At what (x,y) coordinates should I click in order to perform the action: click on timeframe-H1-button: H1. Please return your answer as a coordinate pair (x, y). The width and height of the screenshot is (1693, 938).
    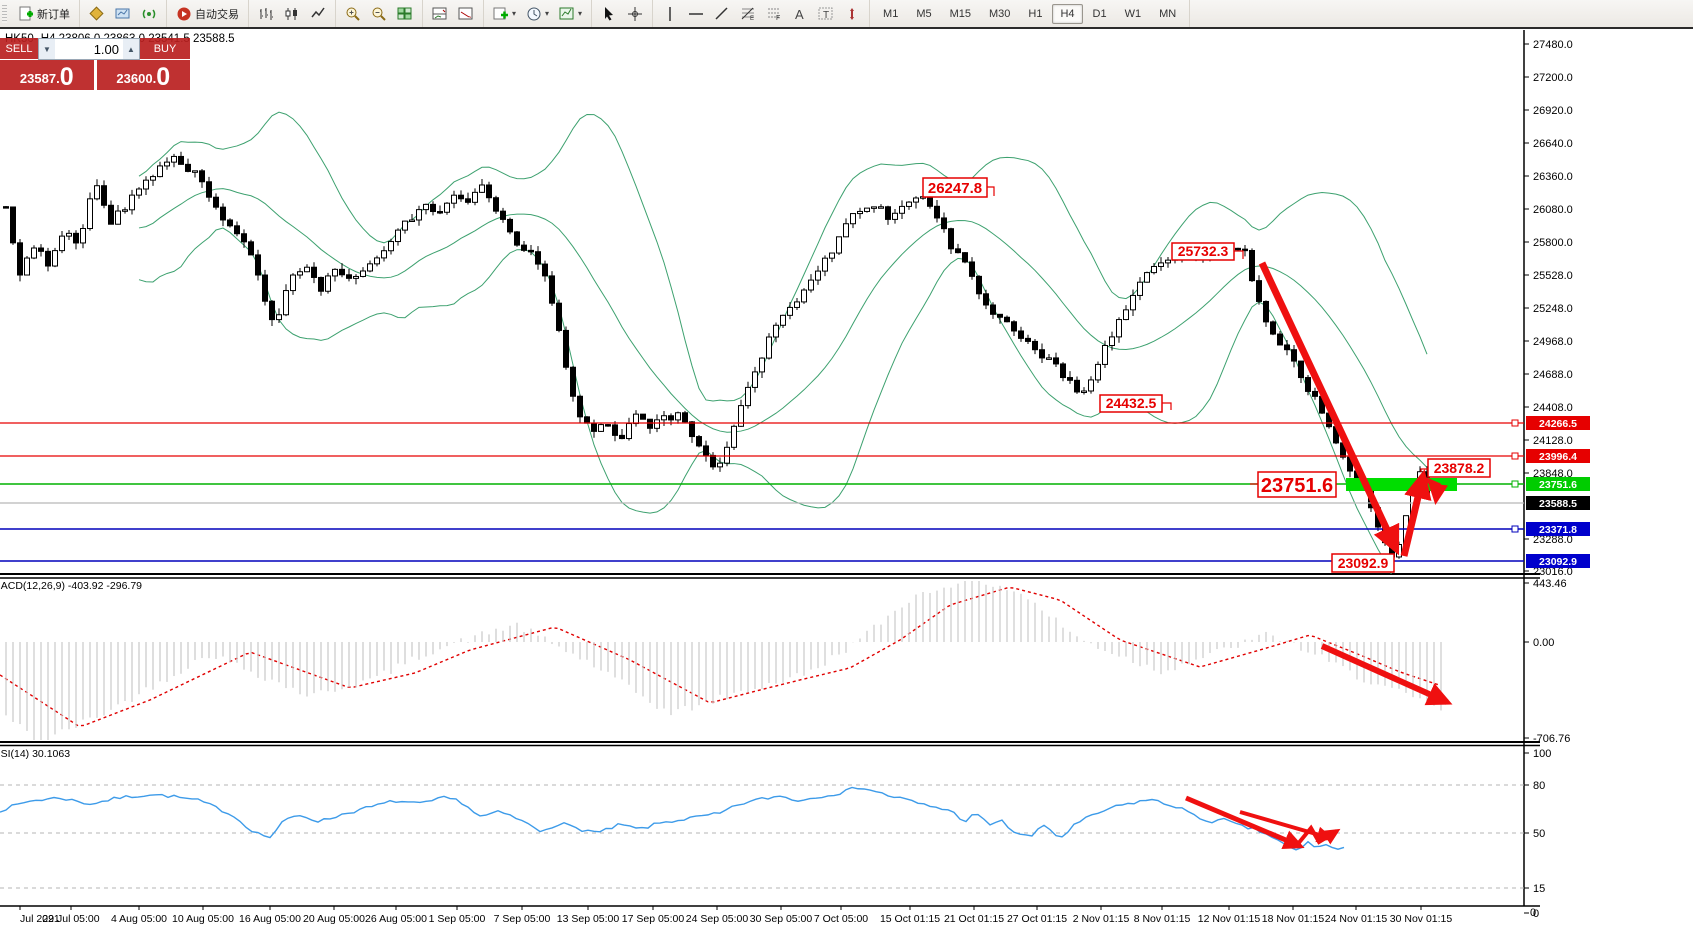
    Looking at the image, I should click on (1035, 13).